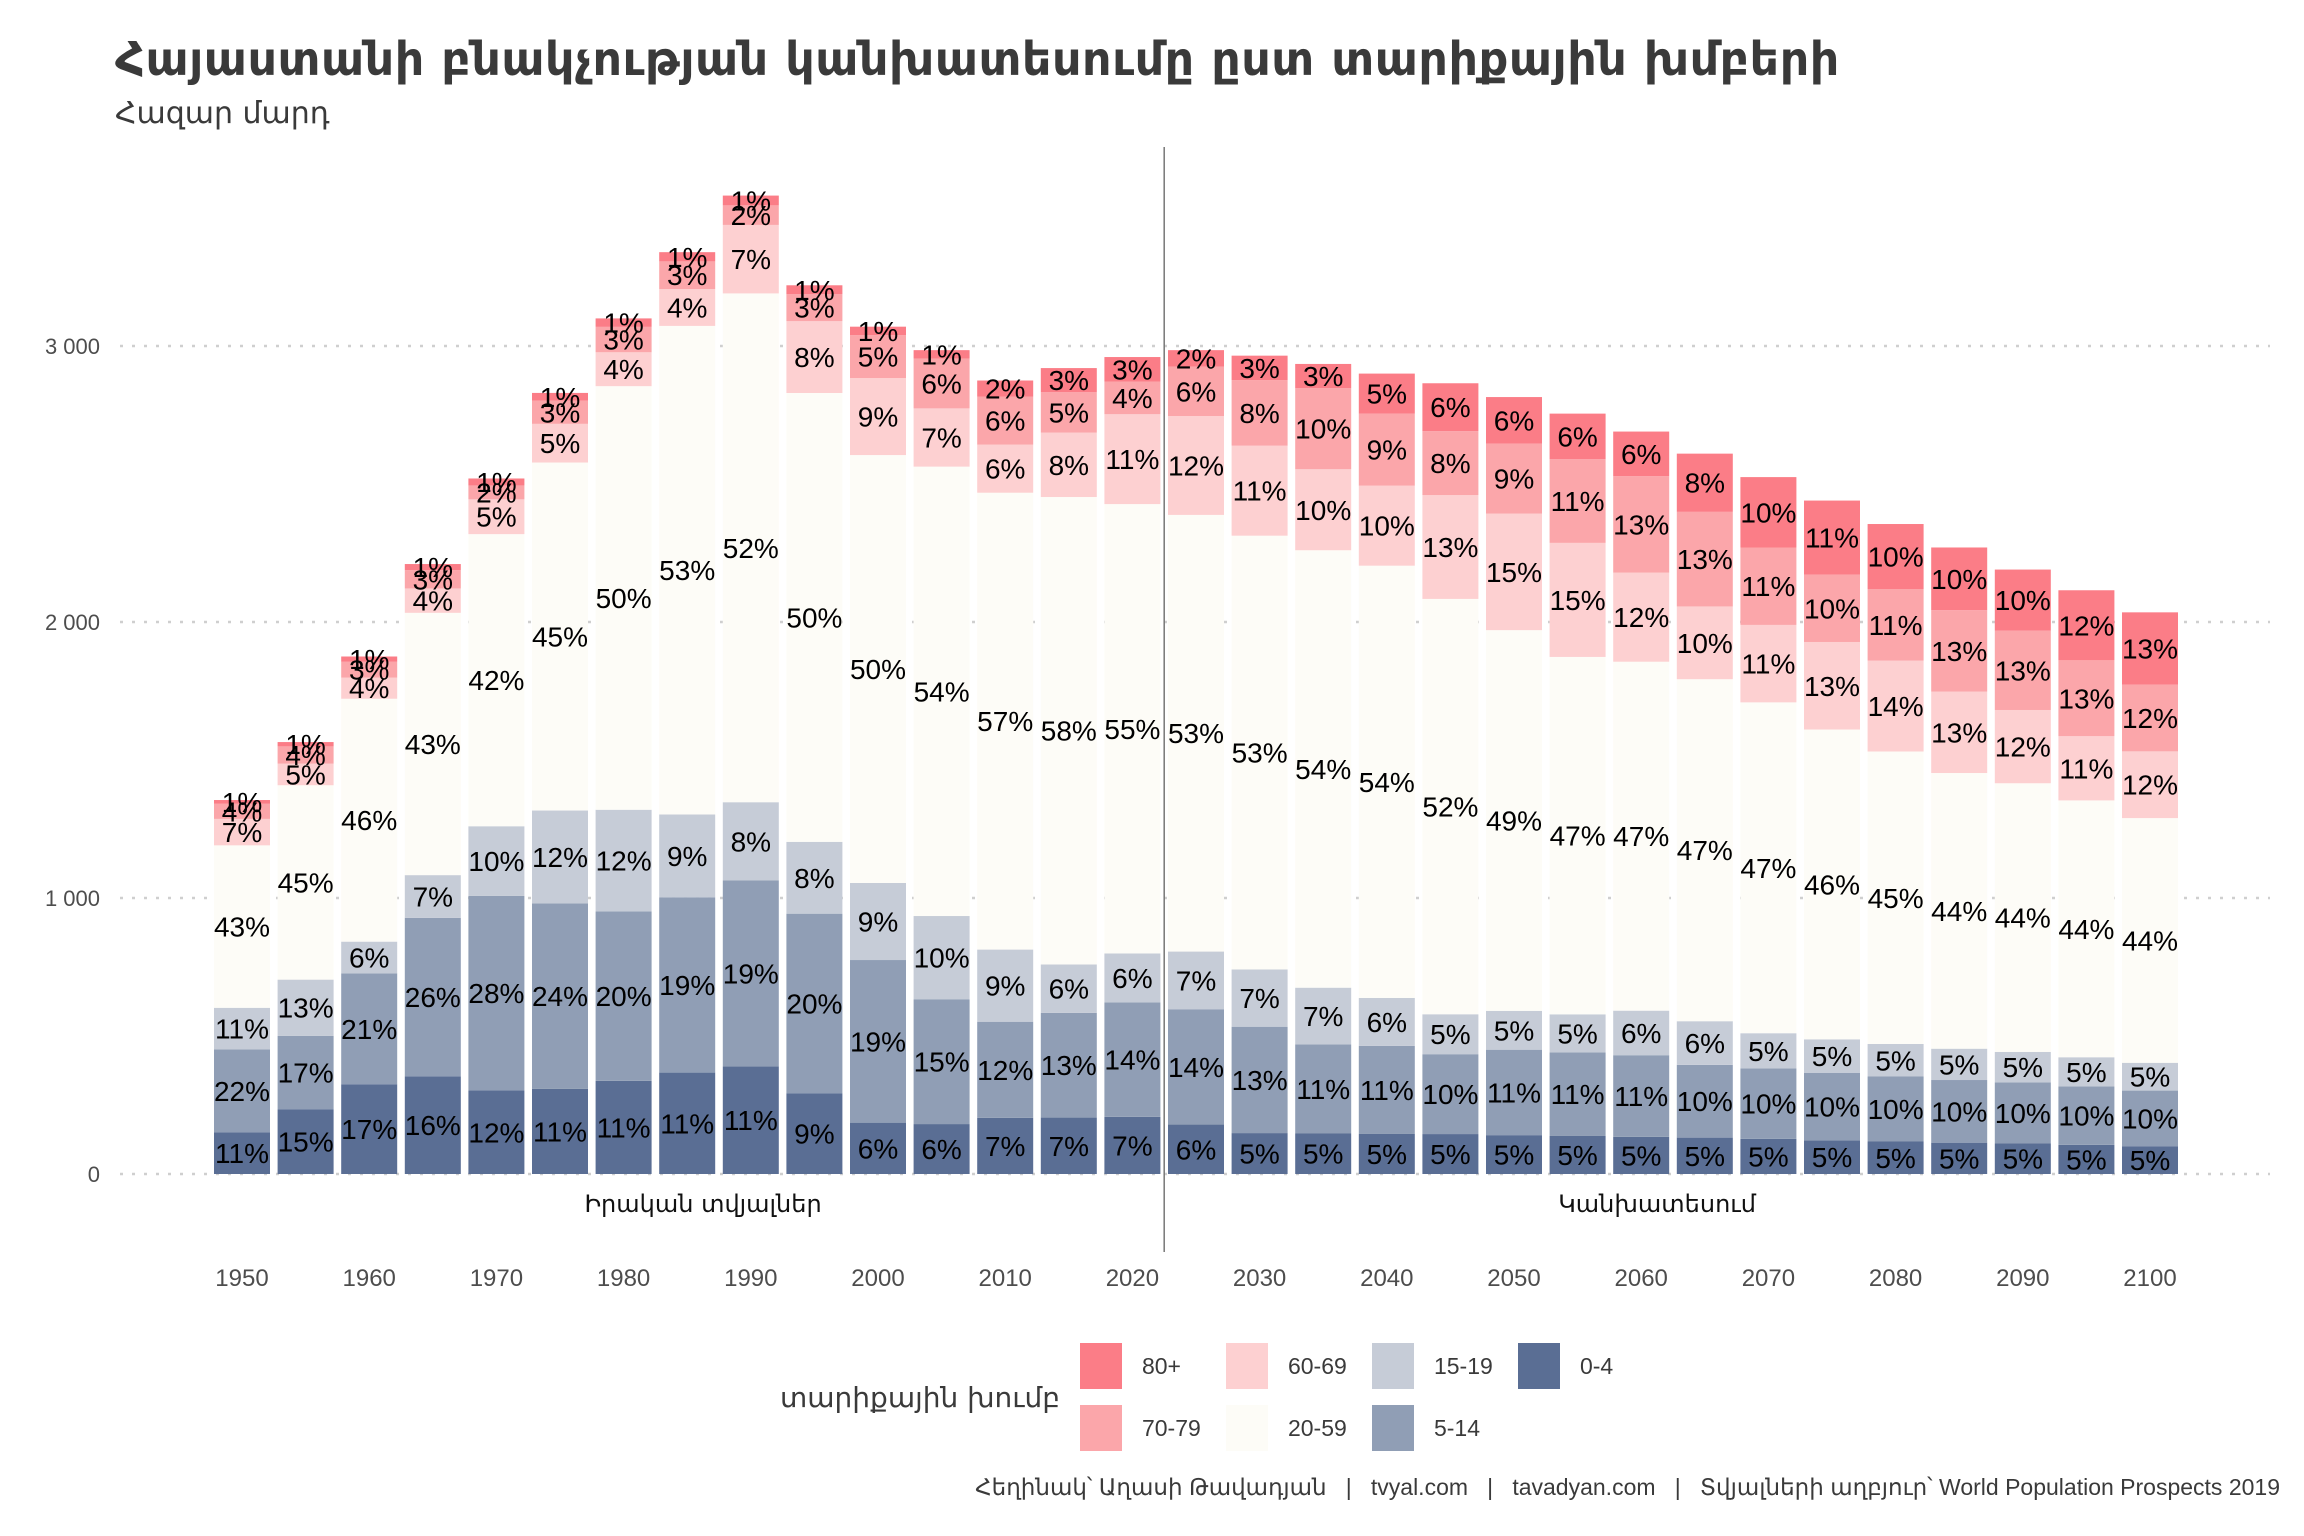  I want to click on bar-segment-60-69-1950, so click(242, 832).